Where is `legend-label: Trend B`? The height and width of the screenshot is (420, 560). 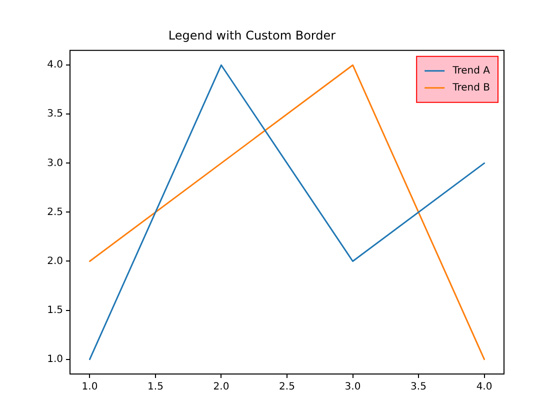
legend-label: Trend B is located at coordinates (471, 88).